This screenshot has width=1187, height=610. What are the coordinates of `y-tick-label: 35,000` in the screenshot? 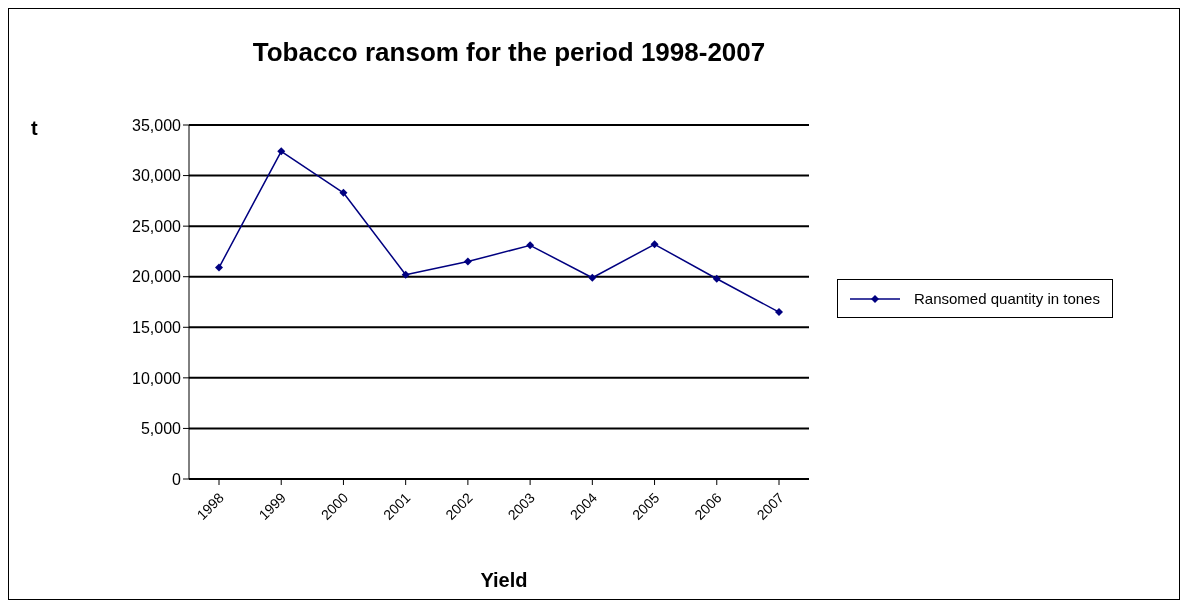 It's located at (157, 125).